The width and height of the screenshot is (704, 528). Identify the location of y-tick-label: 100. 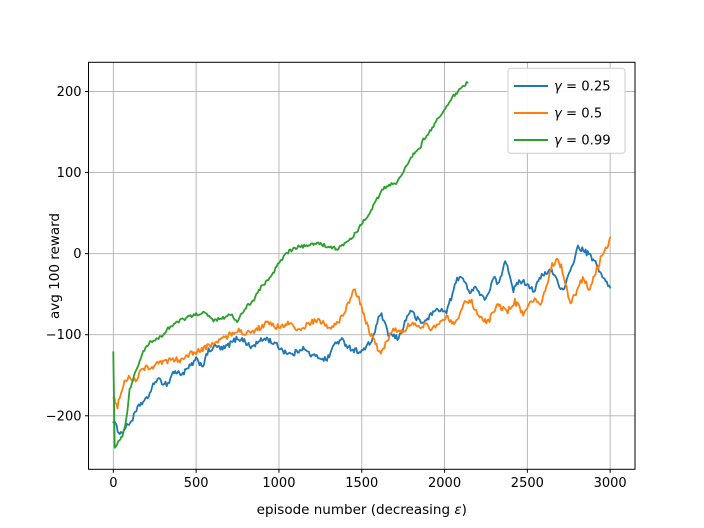
(69, 173).